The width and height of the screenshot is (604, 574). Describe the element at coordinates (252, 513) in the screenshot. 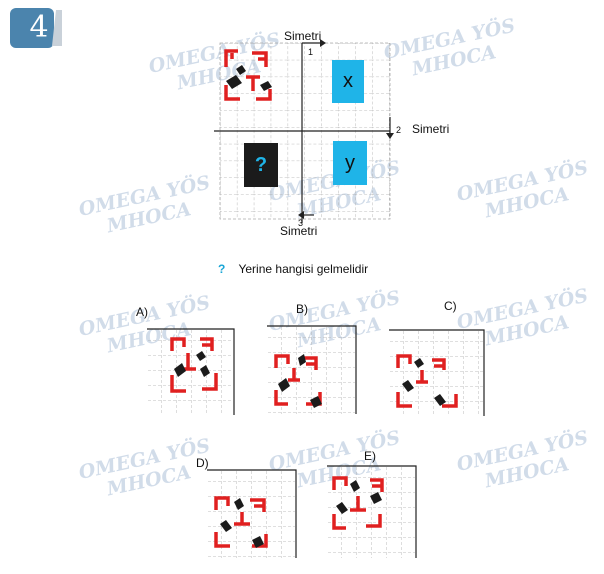

I see `option-d` at that location.